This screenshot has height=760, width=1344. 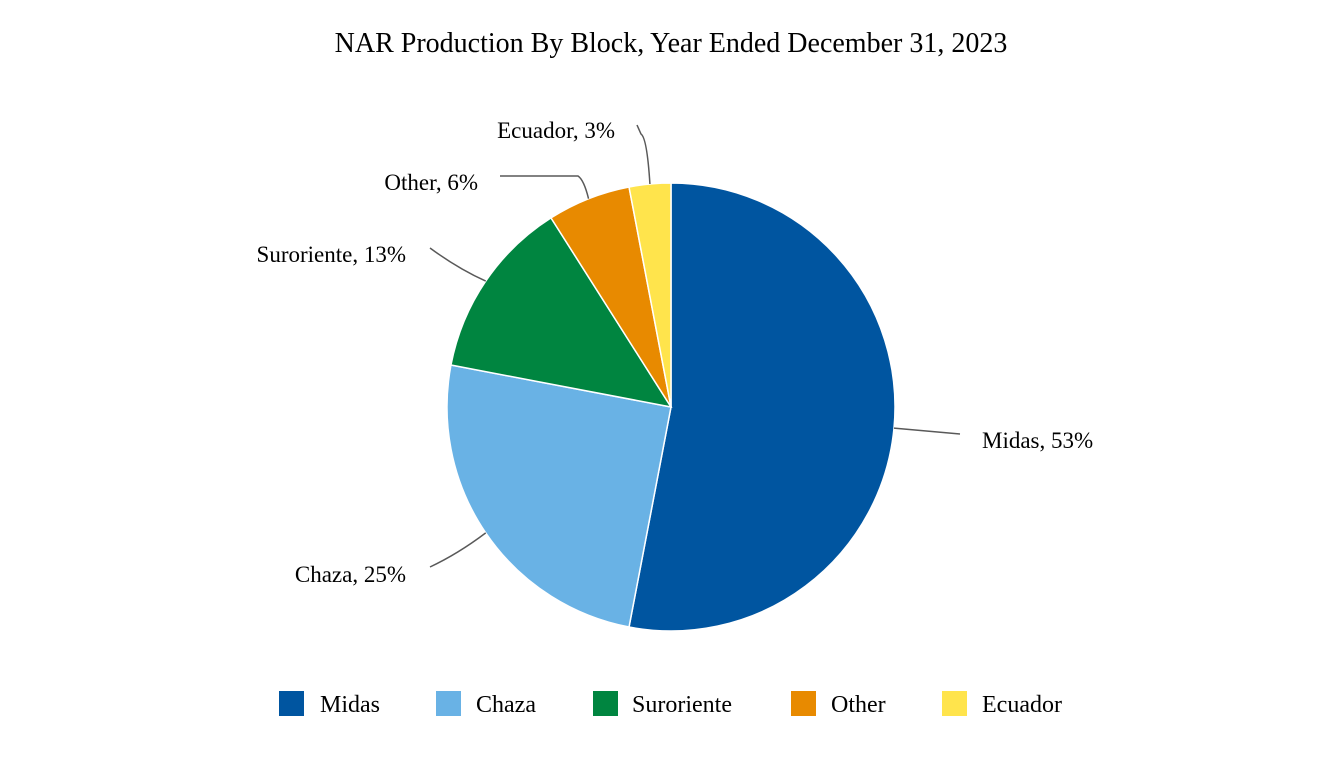 I want to click on leader-line-ecuador, so click(x=643, y=154).